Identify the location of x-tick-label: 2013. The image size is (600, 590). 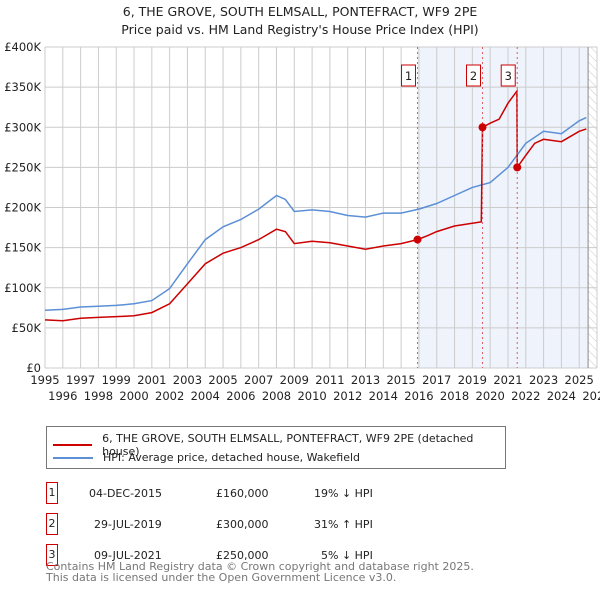
(365, 380).